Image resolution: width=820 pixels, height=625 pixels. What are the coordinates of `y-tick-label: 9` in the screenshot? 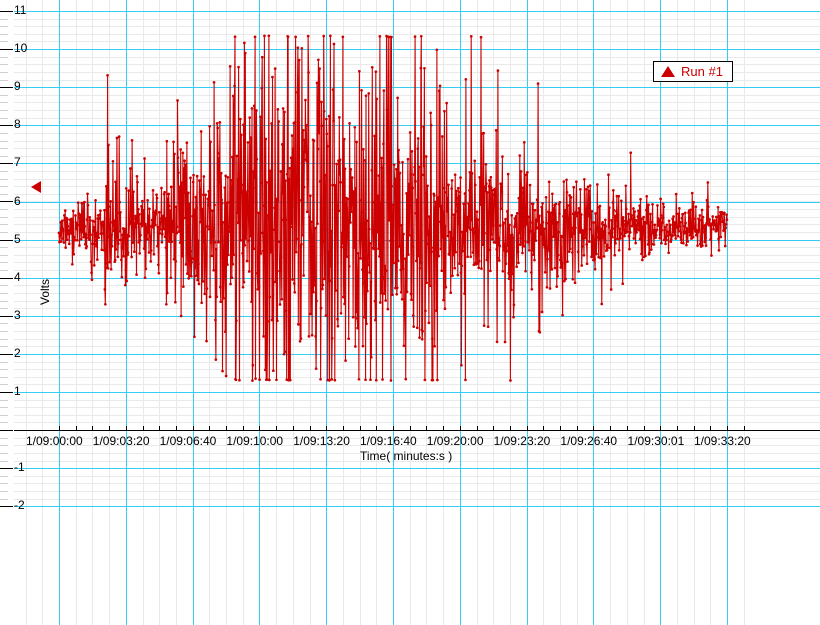 It's located at (17, 86).